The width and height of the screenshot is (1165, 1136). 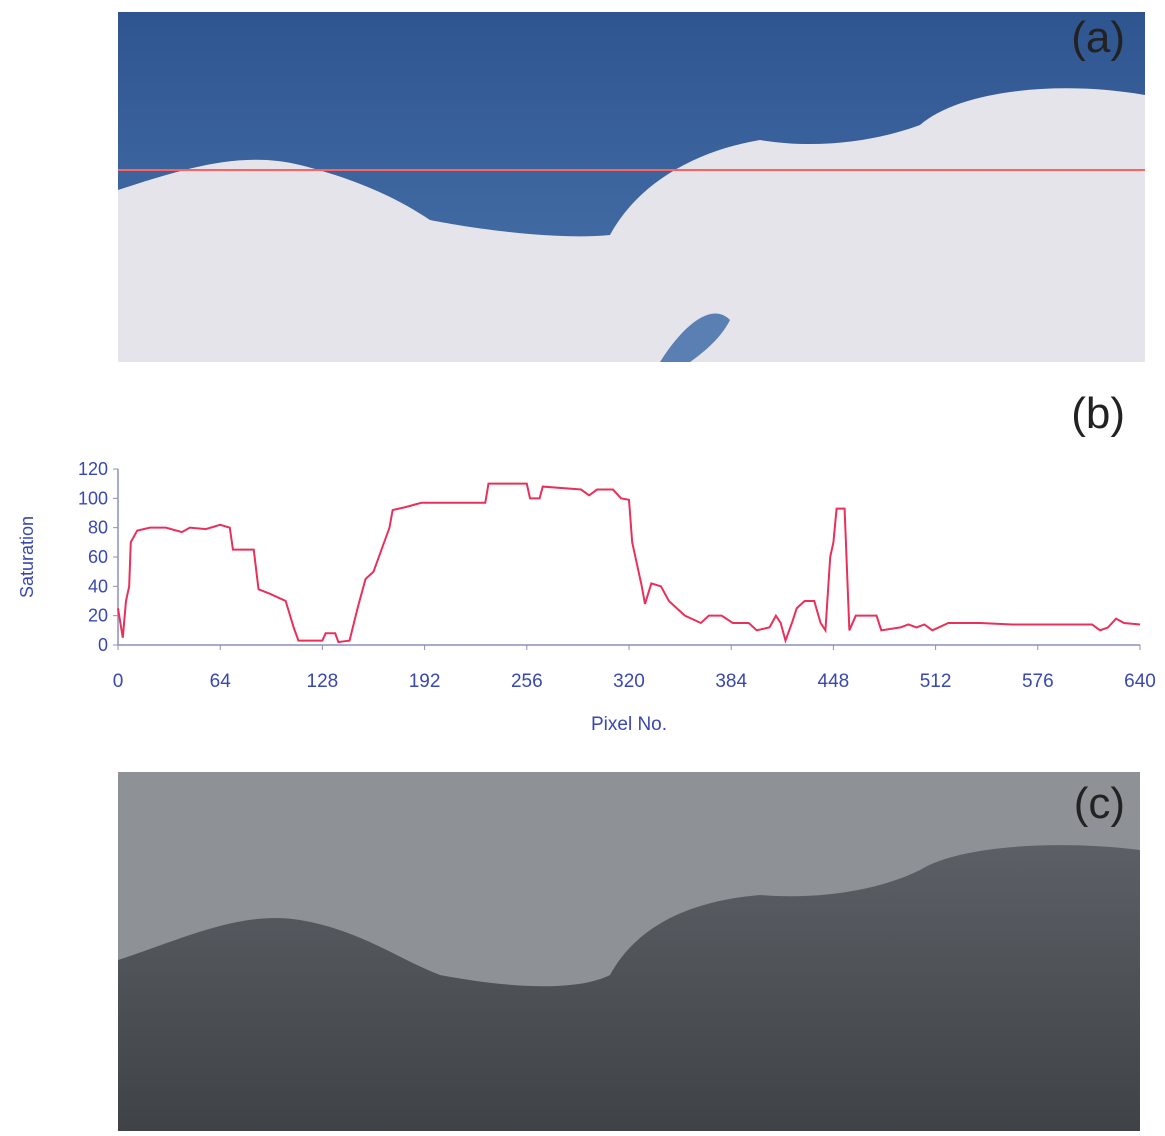 What do you see at coordinates (93, 469) in the screenshot?
I see `y-tick-label: 120` at bounding box center [93, 469].